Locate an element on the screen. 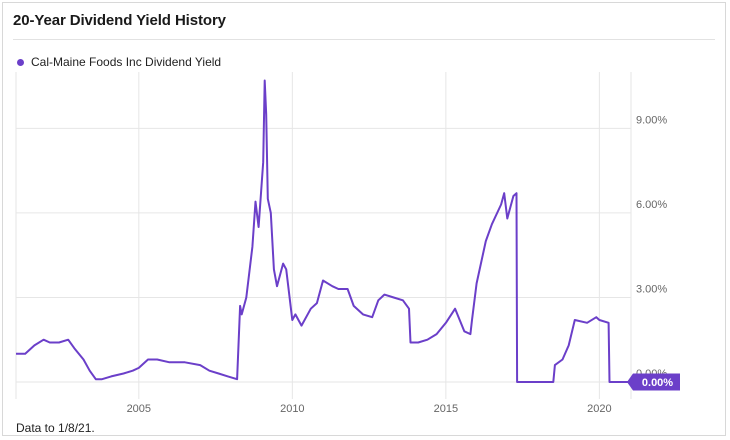 The height and width of the screenshot is (440, 730). y-tick-label: 9.00% is located at coordinates (651, 120).